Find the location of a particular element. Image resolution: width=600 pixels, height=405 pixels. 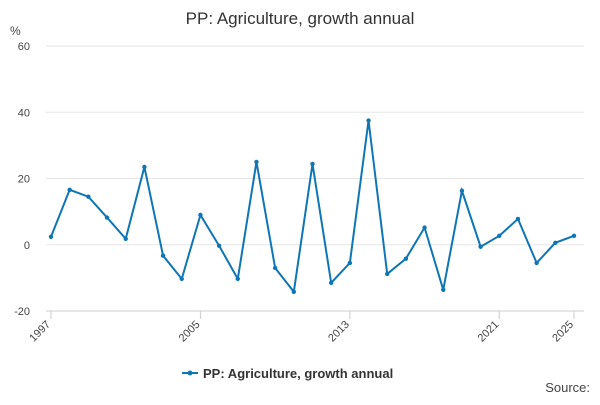

legend-marker is located at coordinates (190, 373).